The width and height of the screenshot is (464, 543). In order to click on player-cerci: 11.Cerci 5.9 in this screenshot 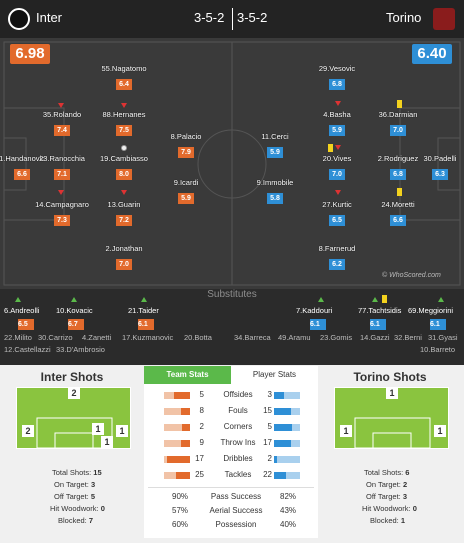, I will do `click(275, 145)`.